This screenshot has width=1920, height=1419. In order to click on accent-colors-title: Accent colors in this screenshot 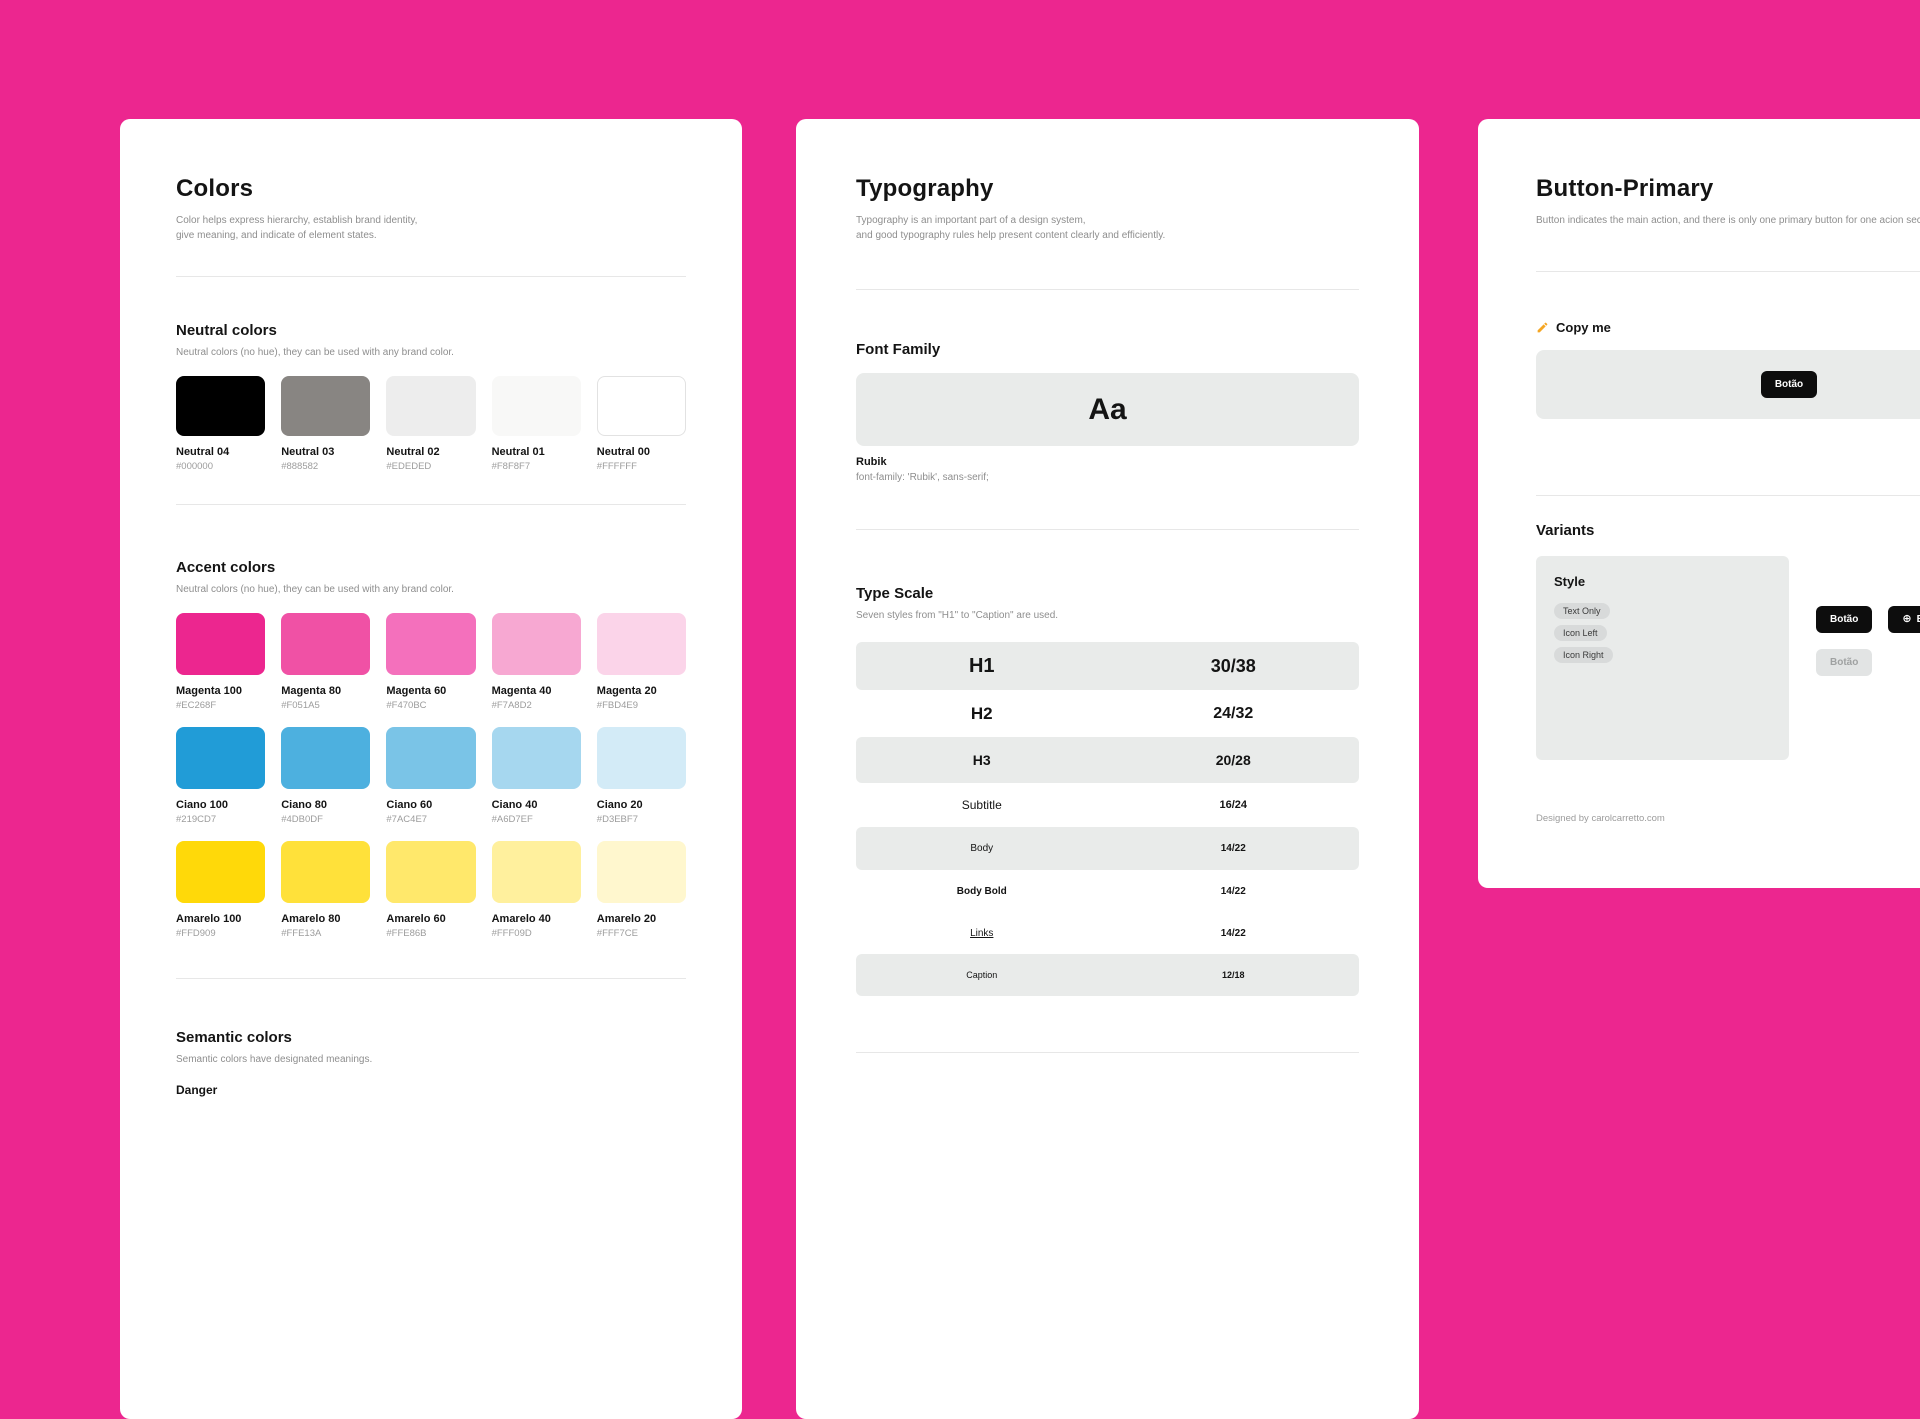, I will do `click(226, 567)`.